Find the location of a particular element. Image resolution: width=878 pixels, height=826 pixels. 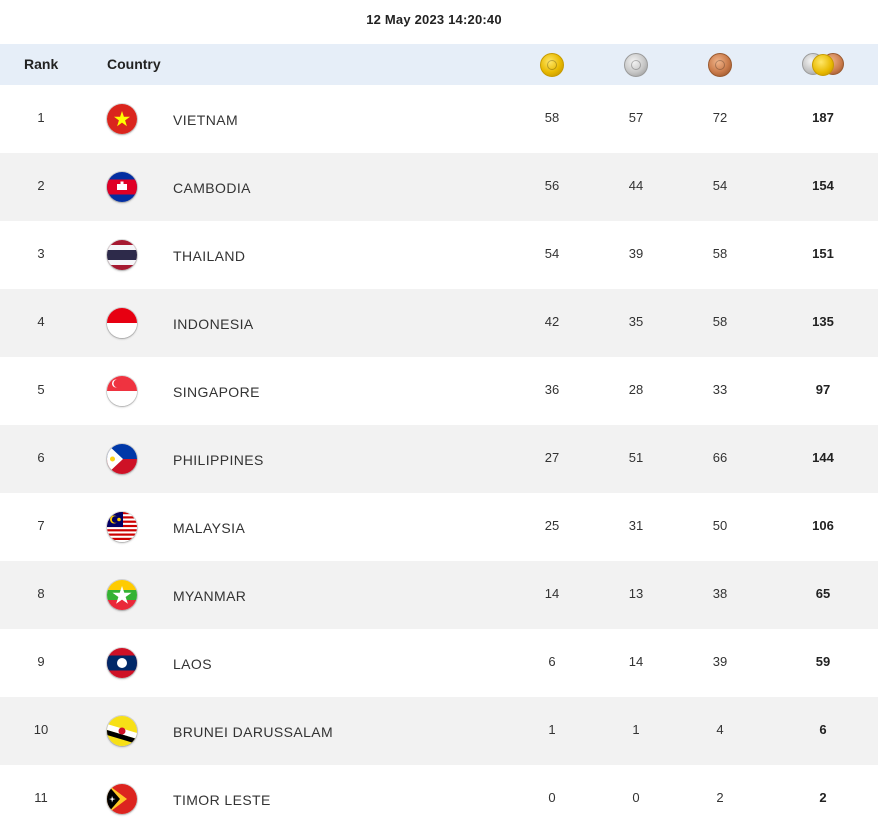

gold-count: 56 is located at coordinates (552, 185).